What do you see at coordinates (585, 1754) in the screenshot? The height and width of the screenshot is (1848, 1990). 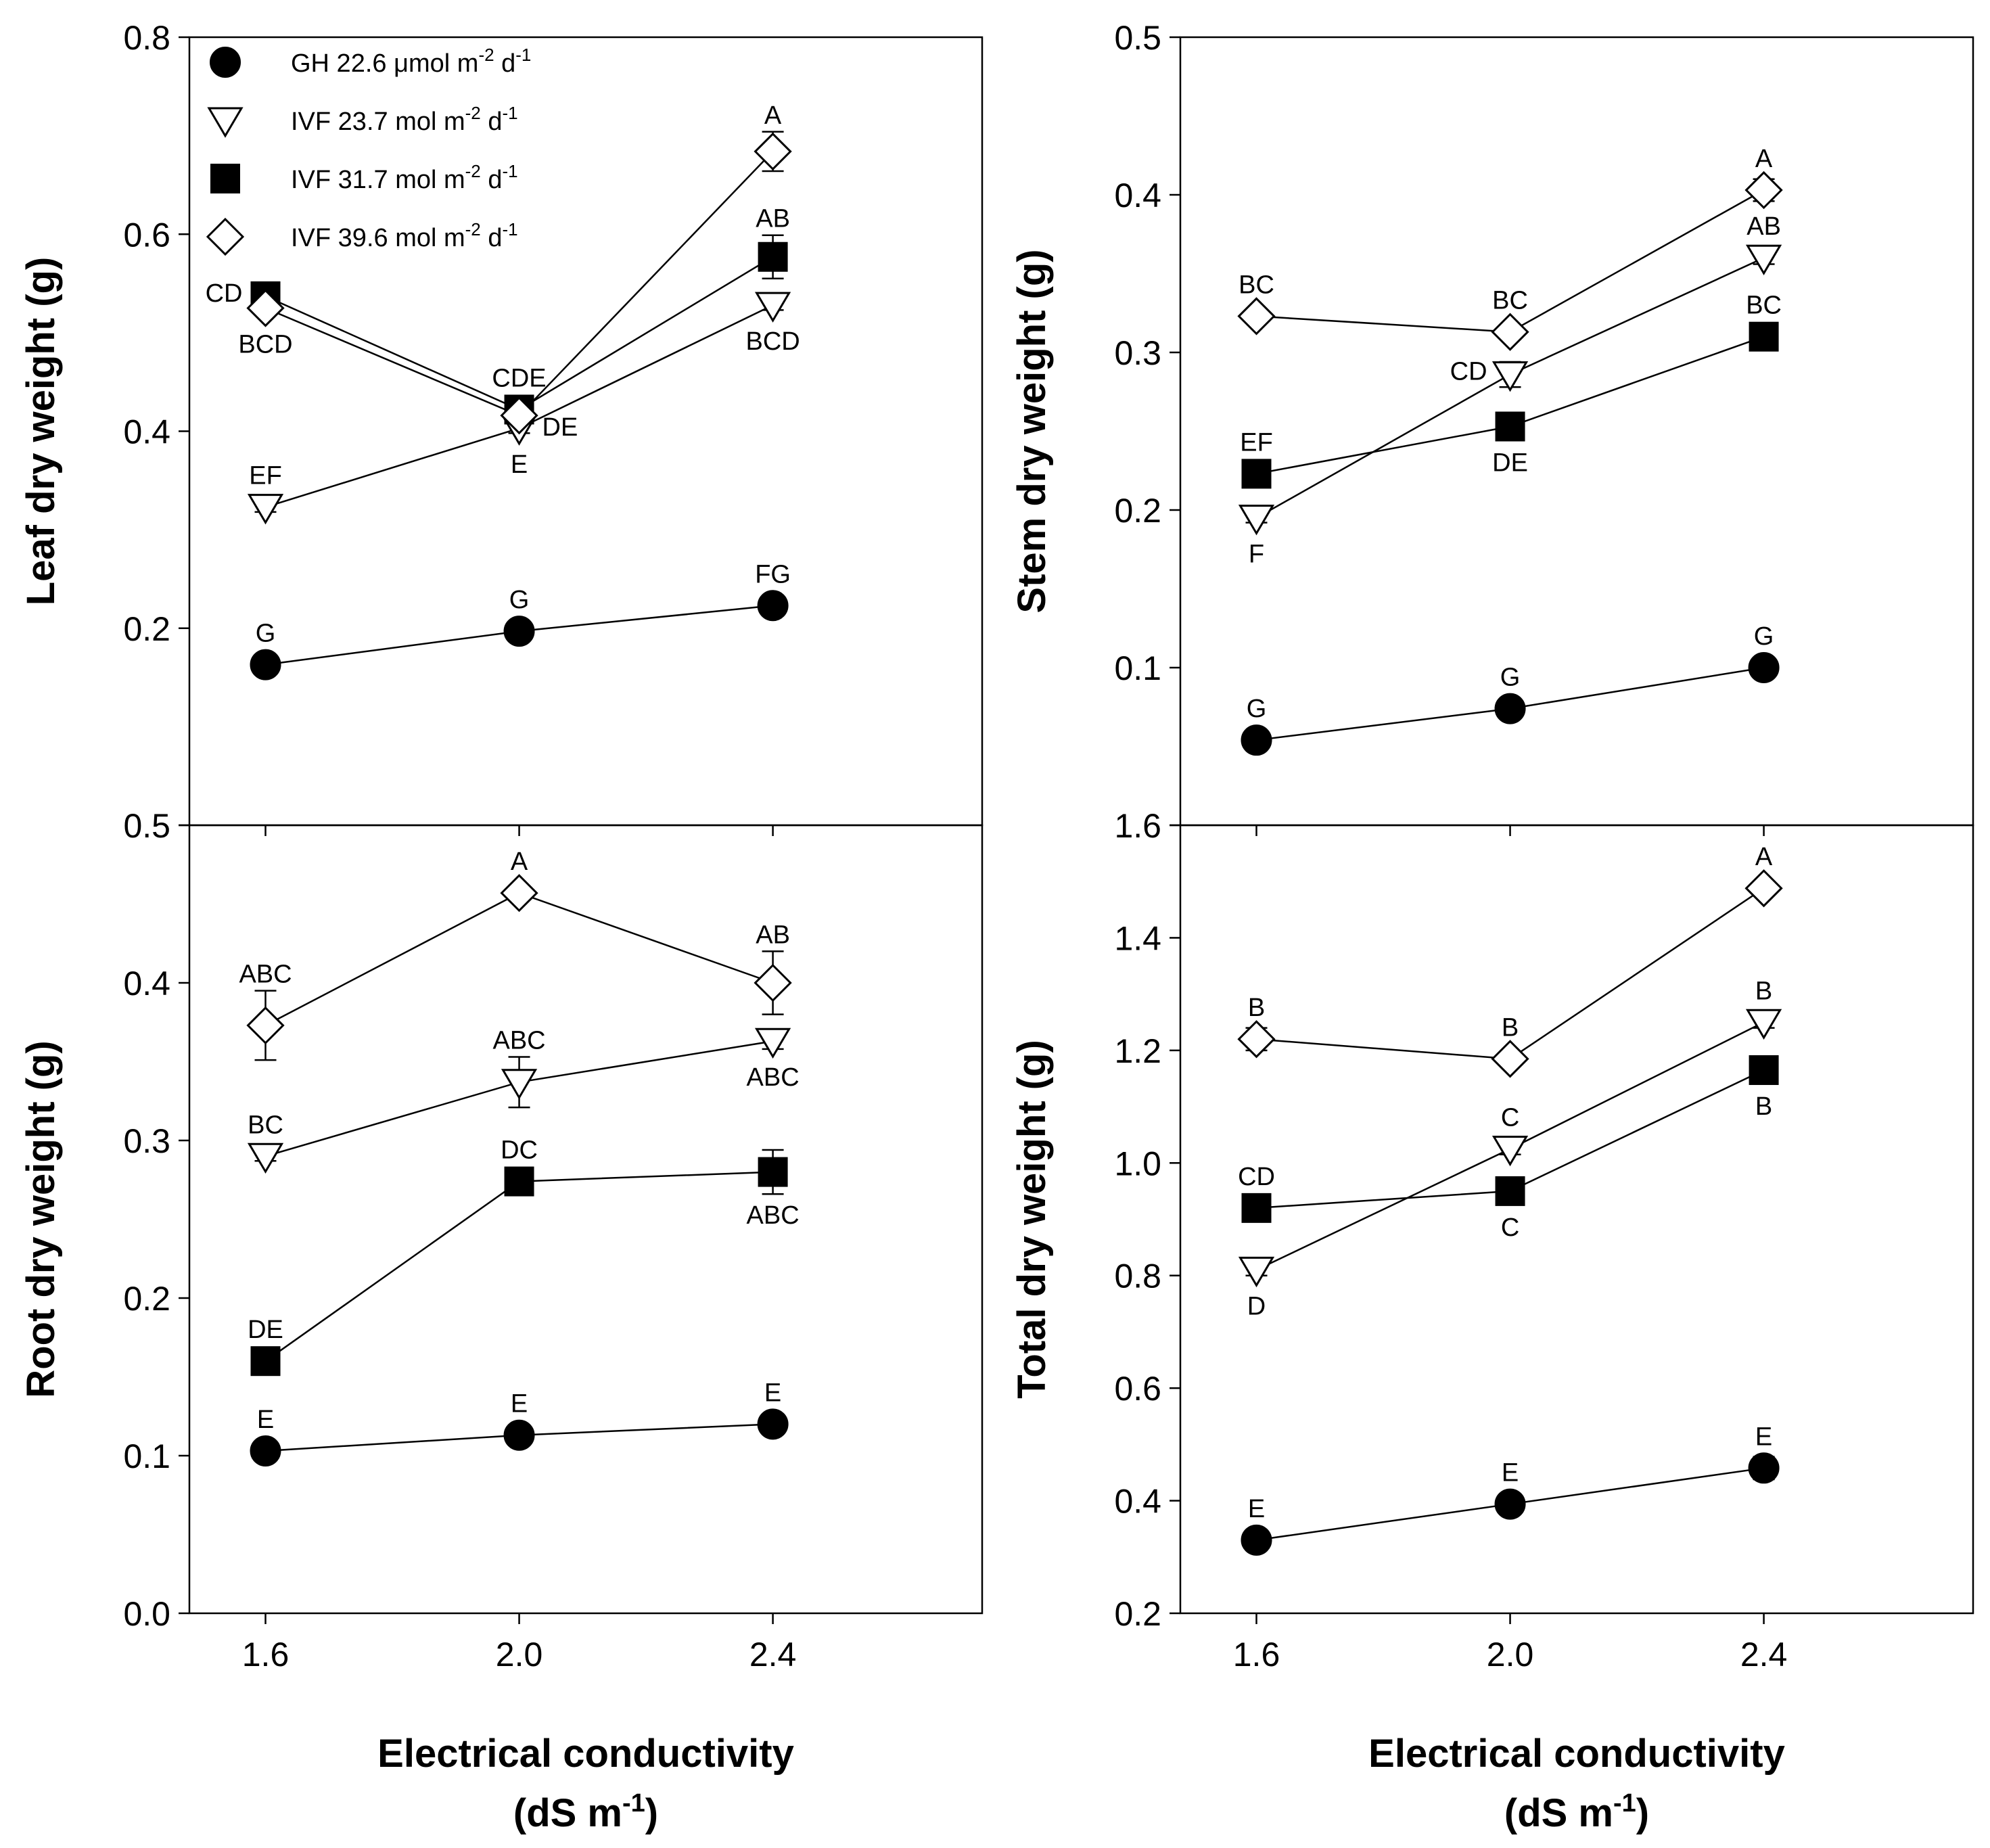 I see `x-axis-title: Electrical conductivity` at bounding box center [585, 1754].